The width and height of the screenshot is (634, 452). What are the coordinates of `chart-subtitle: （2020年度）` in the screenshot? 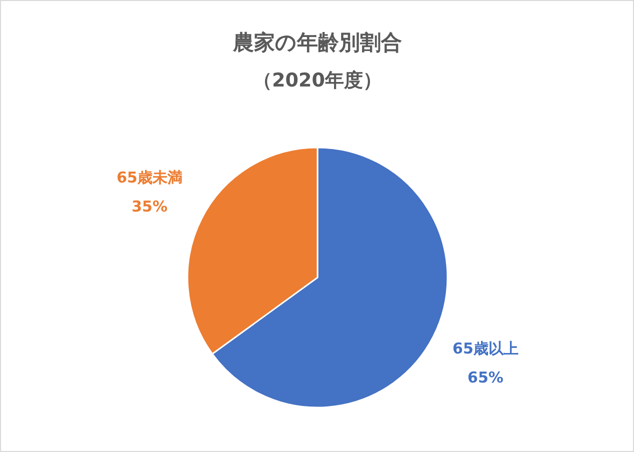 It's located at (317, 81).